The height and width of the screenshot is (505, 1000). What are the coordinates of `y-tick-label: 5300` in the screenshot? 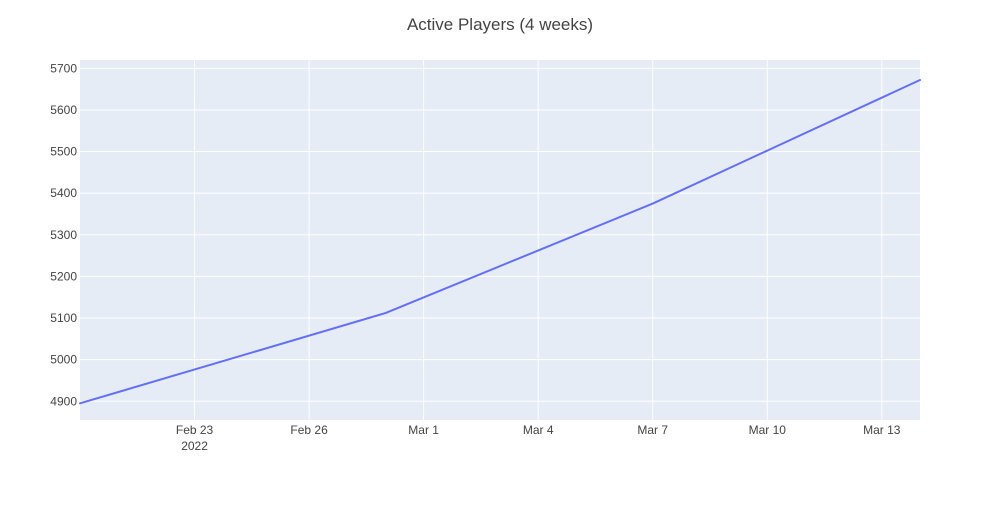 It's located at (63, 235).